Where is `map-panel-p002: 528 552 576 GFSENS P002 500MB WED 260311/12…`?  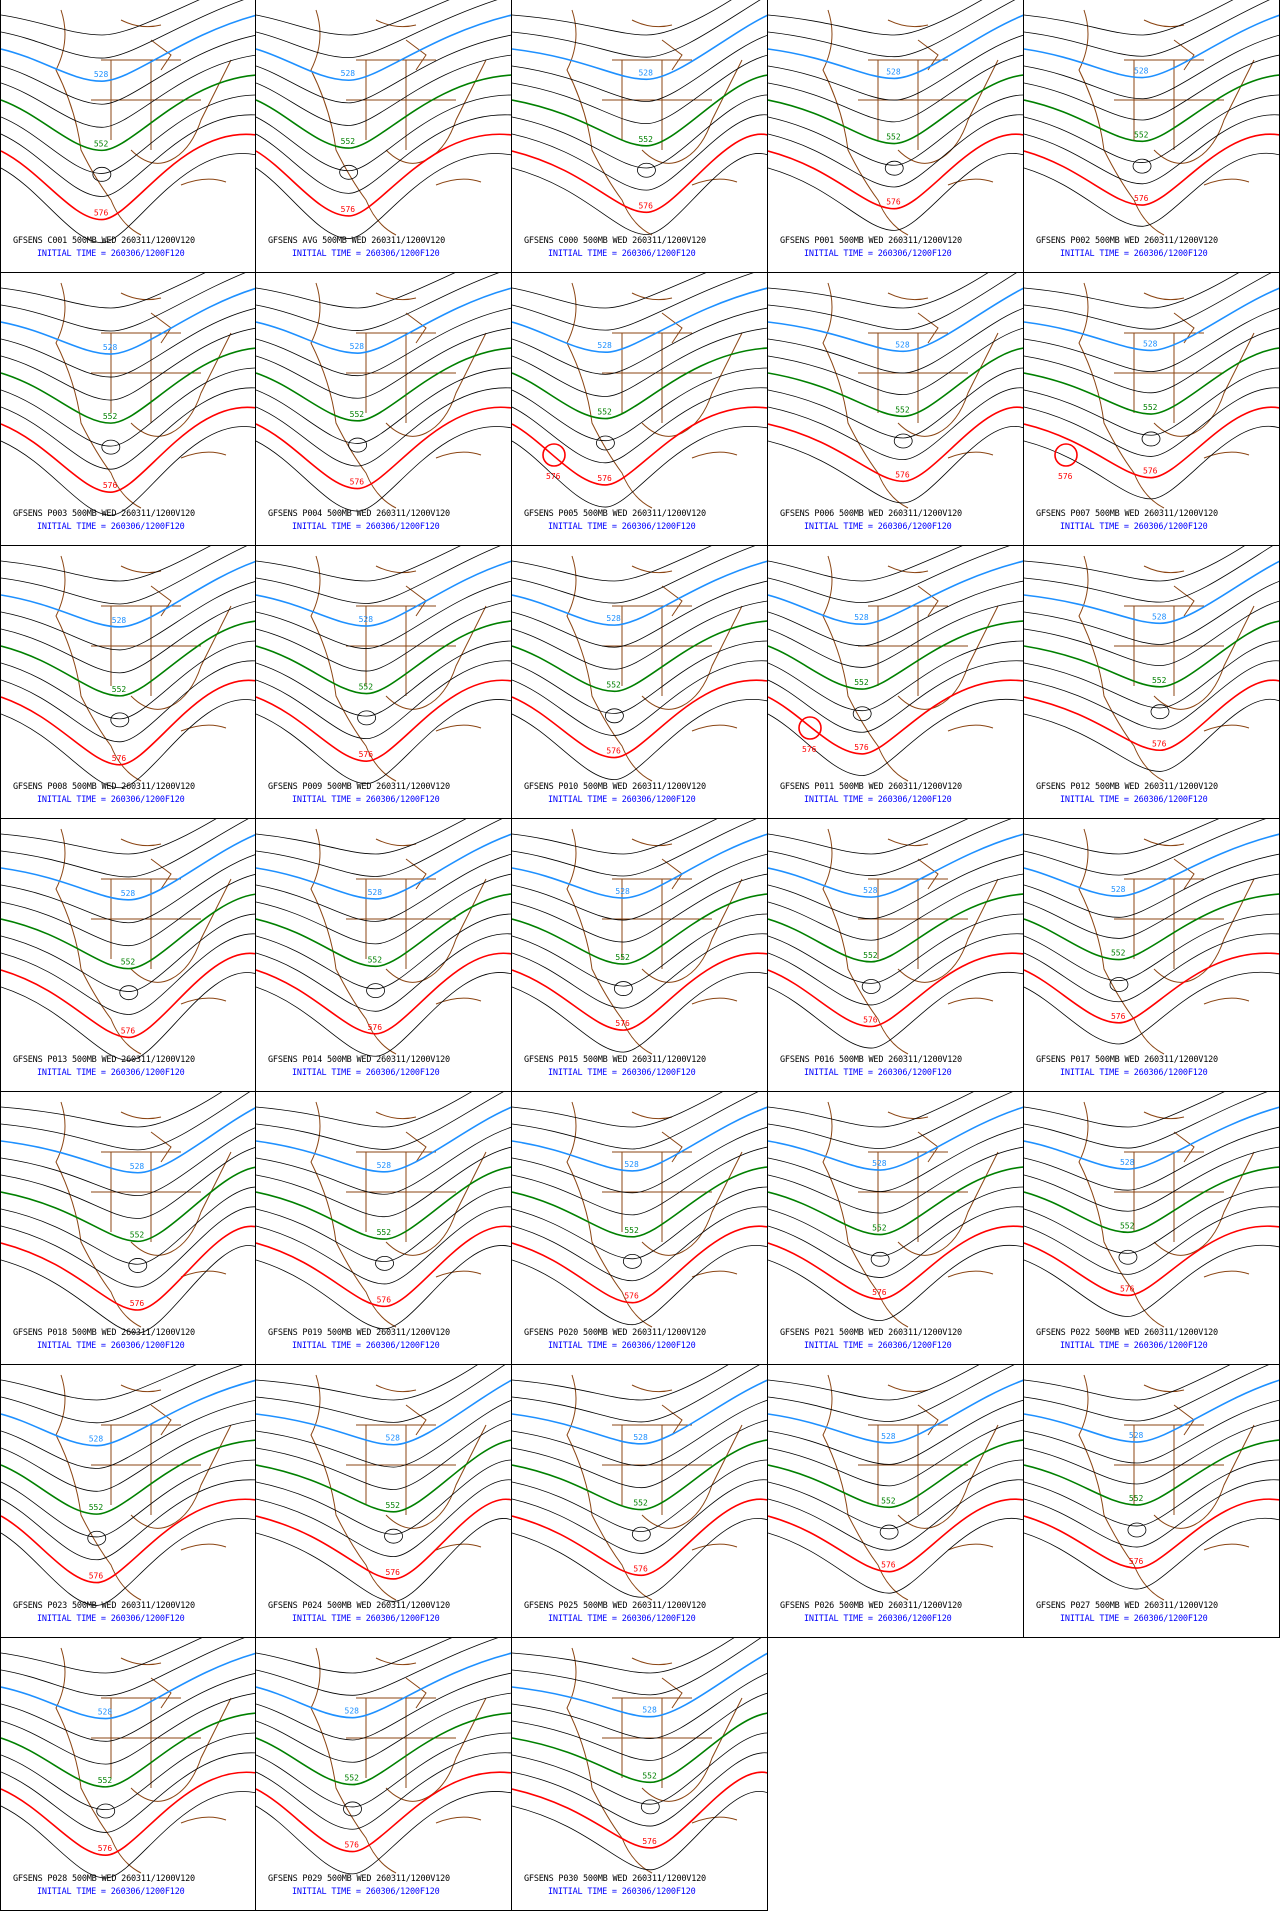 map-panel-p002: 528 552 576 GFSENS P002 500MB WED 260311/12… is located at coordinates (1152, 136).